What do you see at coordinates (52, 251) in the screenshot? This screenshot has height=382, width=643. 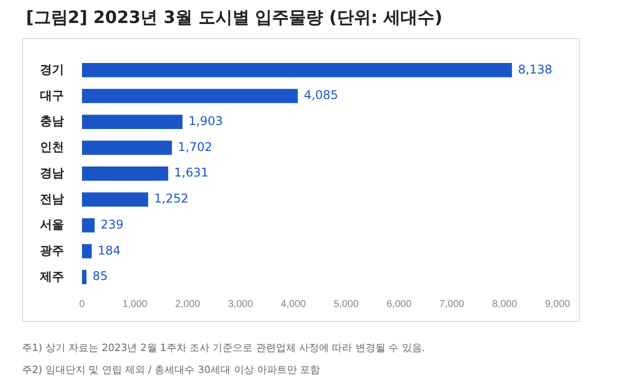 I see `y-tick-label: 광주` at bounding box center [52, 251].